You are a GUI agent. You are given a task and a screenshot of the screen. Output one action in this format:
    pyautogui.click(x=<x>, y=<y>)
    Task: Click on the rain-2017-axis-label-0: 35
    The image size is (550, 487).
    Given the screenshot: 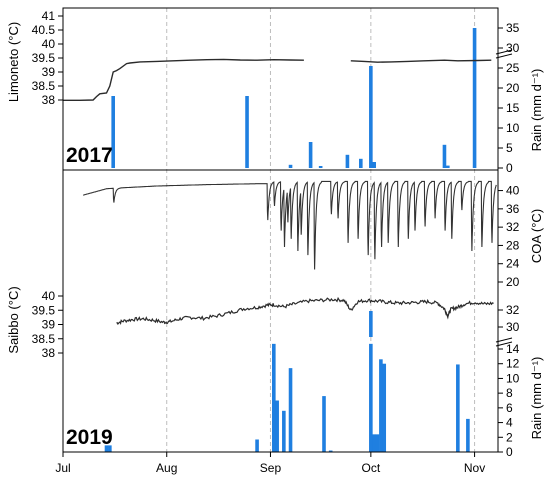 What is the action you would take?
    pyautogui.click(x=513, y=28)
    